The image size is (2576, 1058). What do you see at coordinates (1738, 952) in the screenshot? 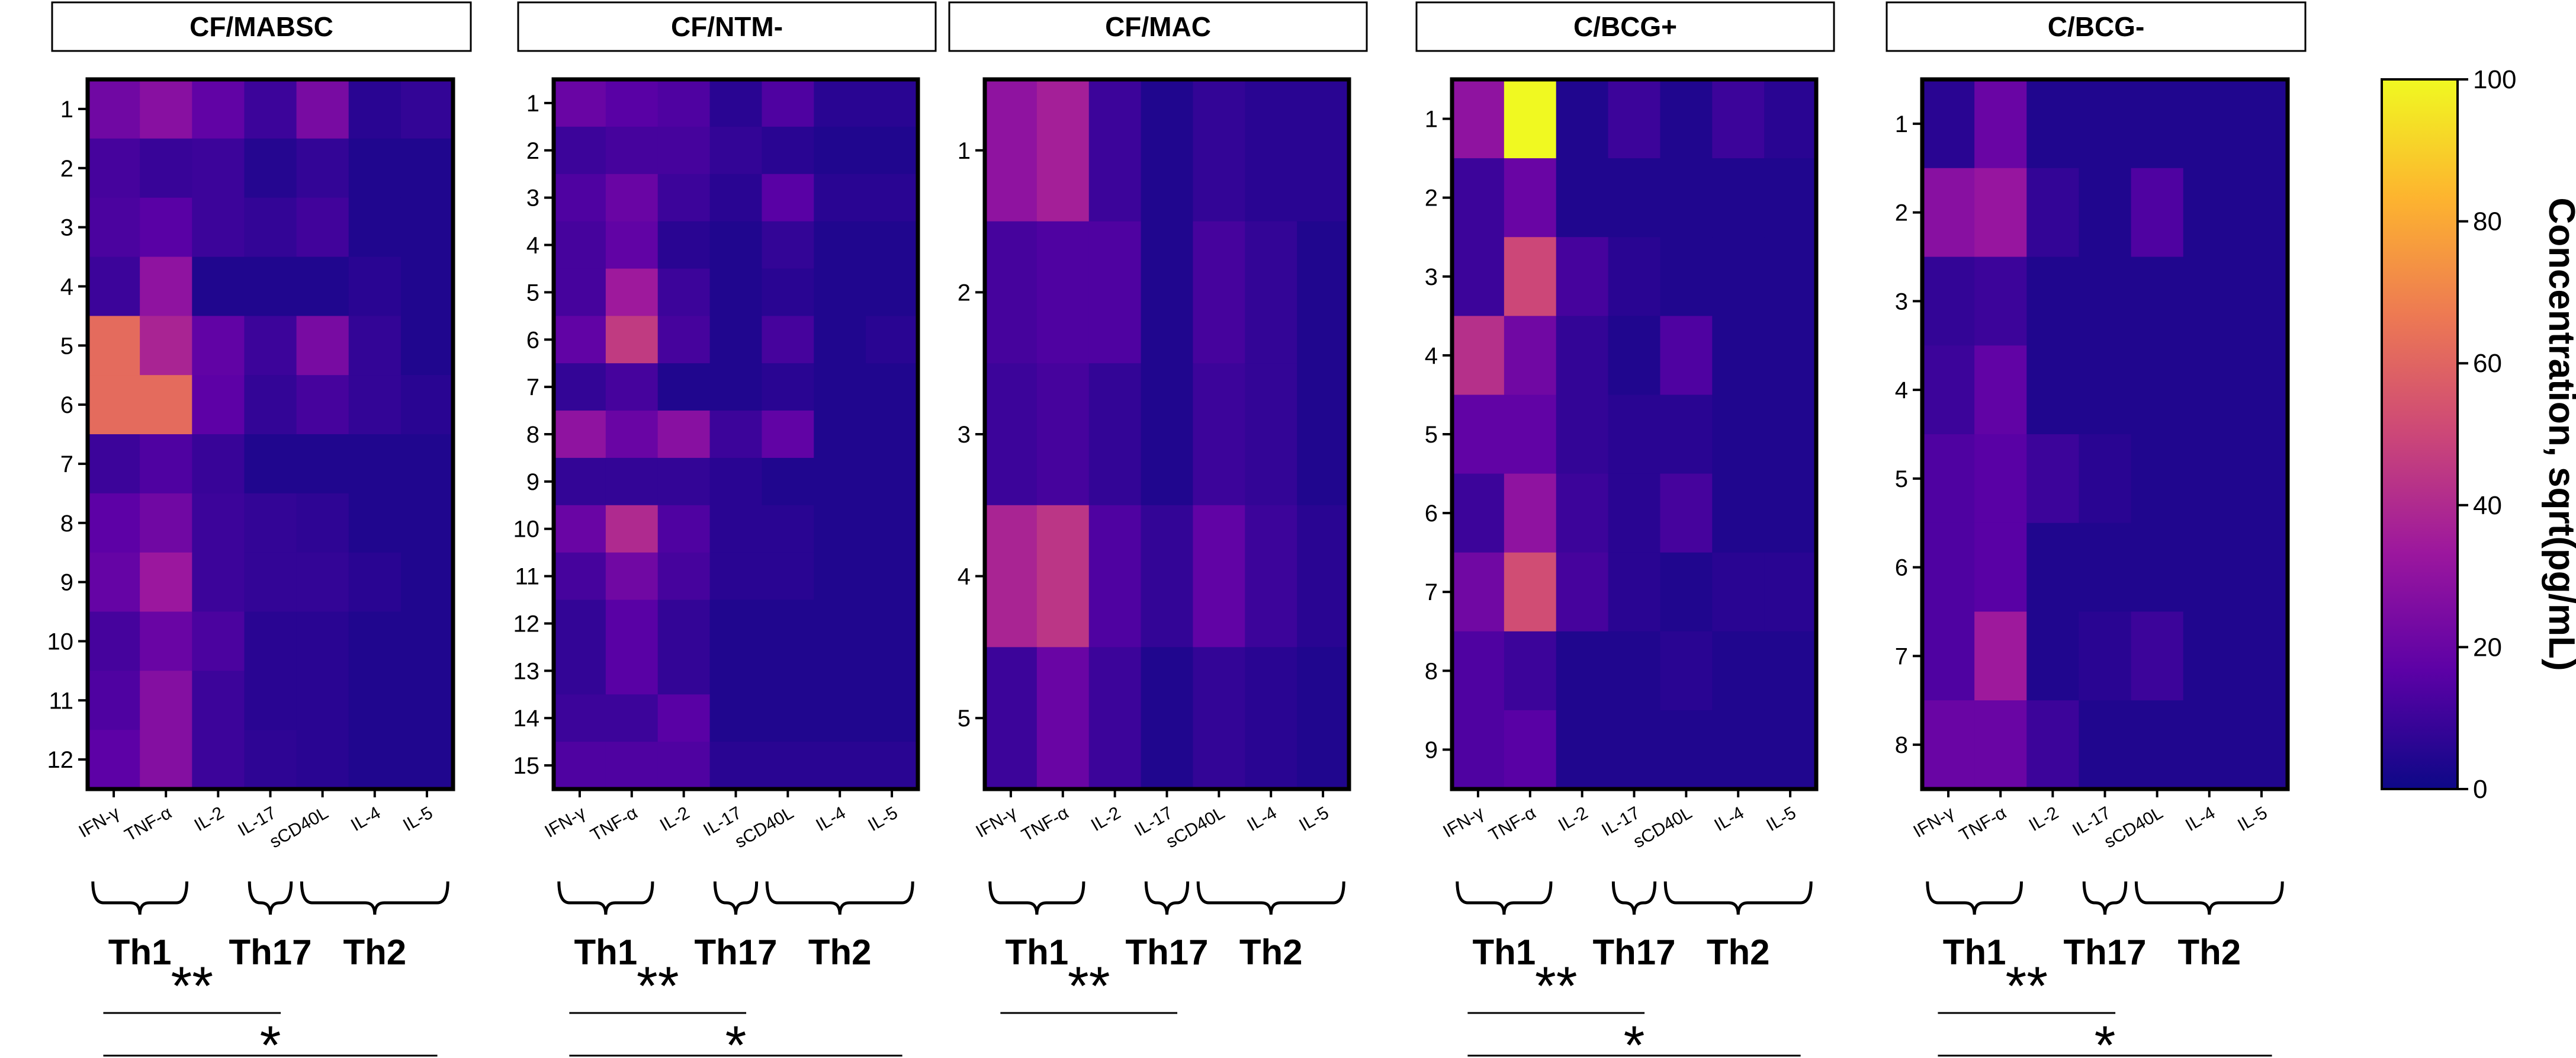
I see `group-label: Th2` at bounding box center [1738, 952].